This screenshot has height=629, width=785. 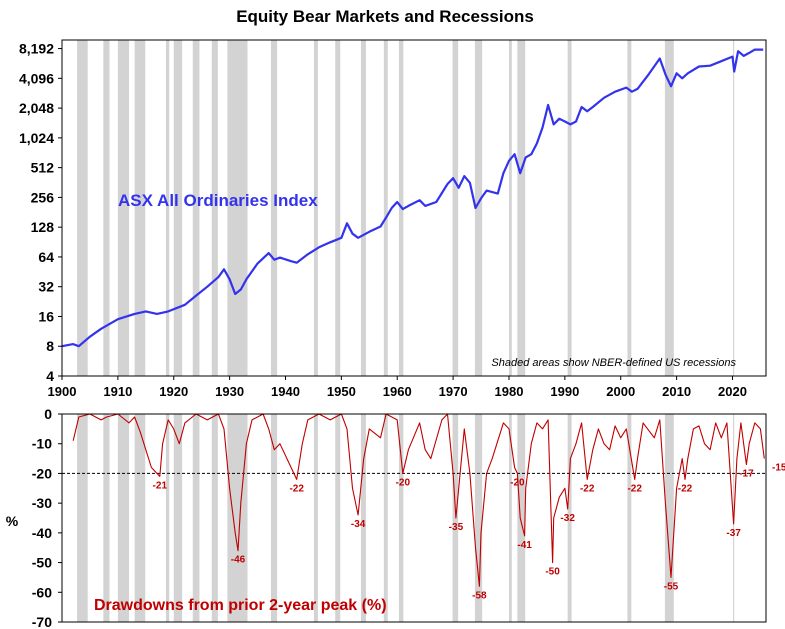 What do you see at coordinates (240, 605) in the screenshot?
I see `drawdown-series-label: Drawdowns from prior 2-year peak (%)` at bounding box center [240, 605].